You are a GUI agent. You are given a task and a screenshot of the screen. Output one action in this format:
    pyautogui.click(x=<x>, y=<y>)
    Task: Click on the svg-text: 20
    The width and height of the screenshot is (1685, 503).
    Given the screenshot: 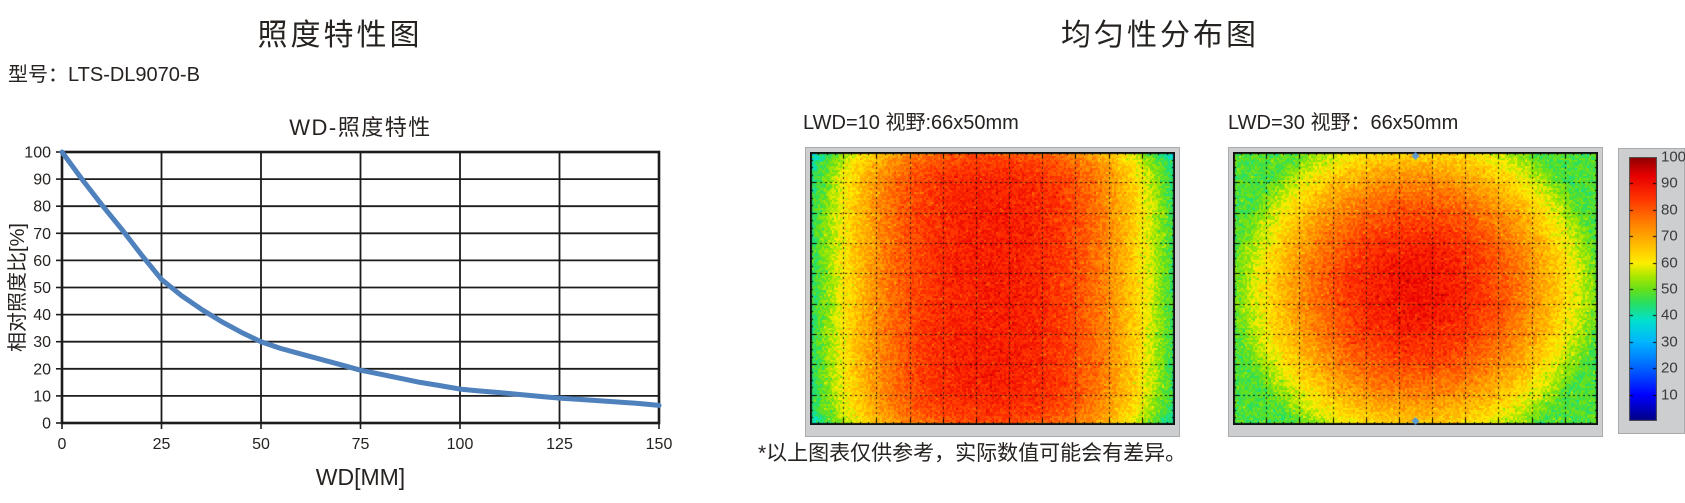 What is the action you would take?
    pyautogui.click(x=42, y=369)
    